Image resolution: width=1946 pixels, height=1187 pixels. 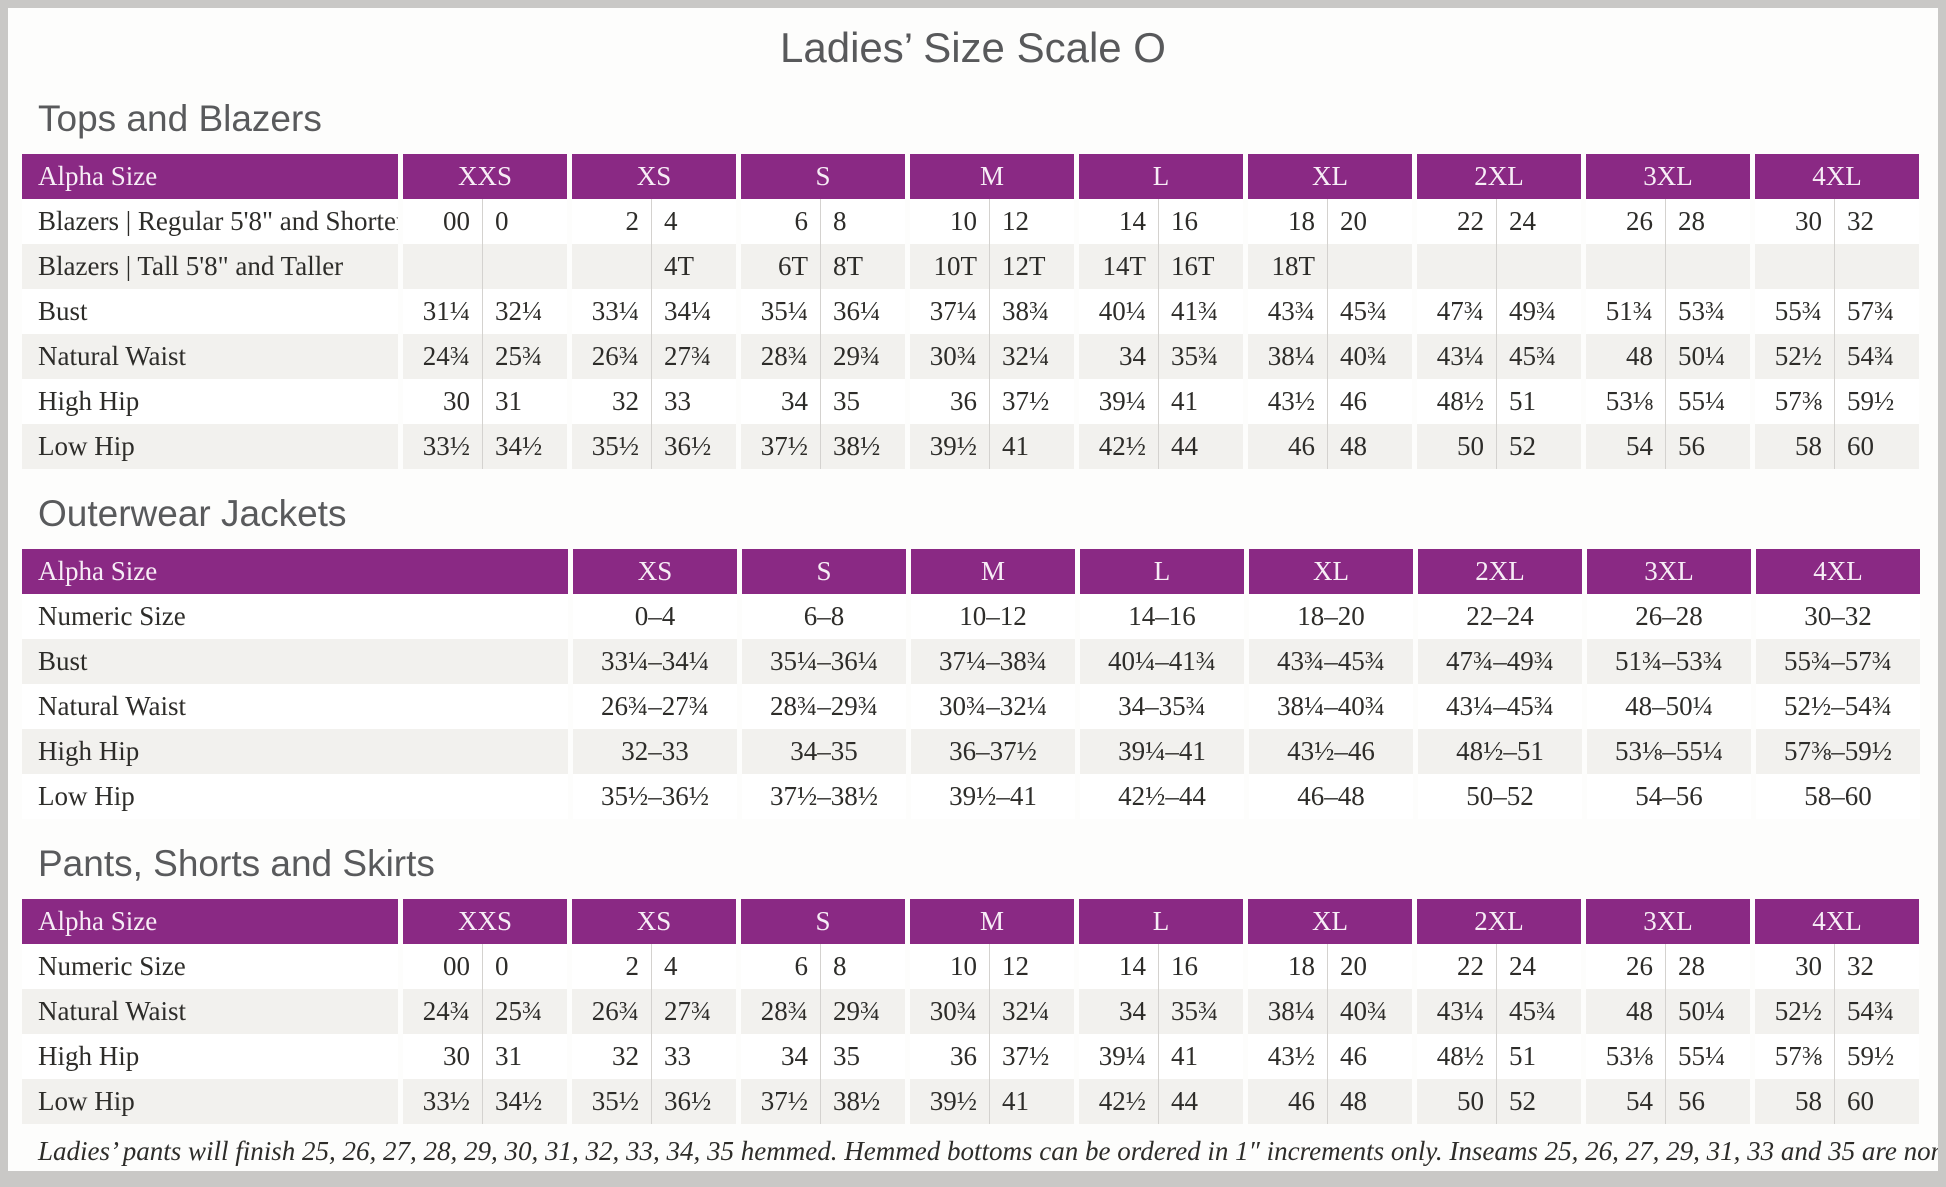 What do you see at coordinates (1328, 661) in the screenshot?
I see `size-cell: 43¾–45¾` at bounding box center [1328, 661].